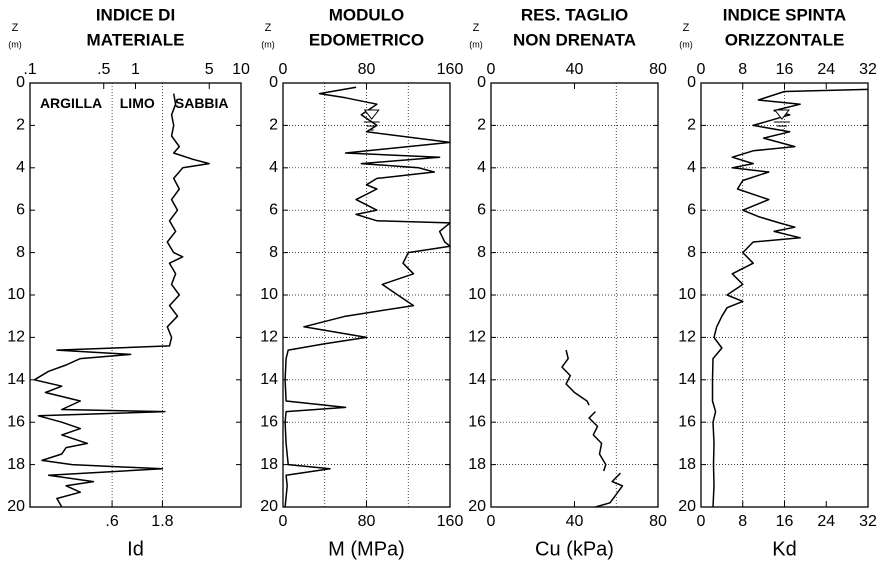  What do you see at coordinates (103, 69) in the screenshot?
I see `x-tick-label: .5` at bounding box center [103, 69].